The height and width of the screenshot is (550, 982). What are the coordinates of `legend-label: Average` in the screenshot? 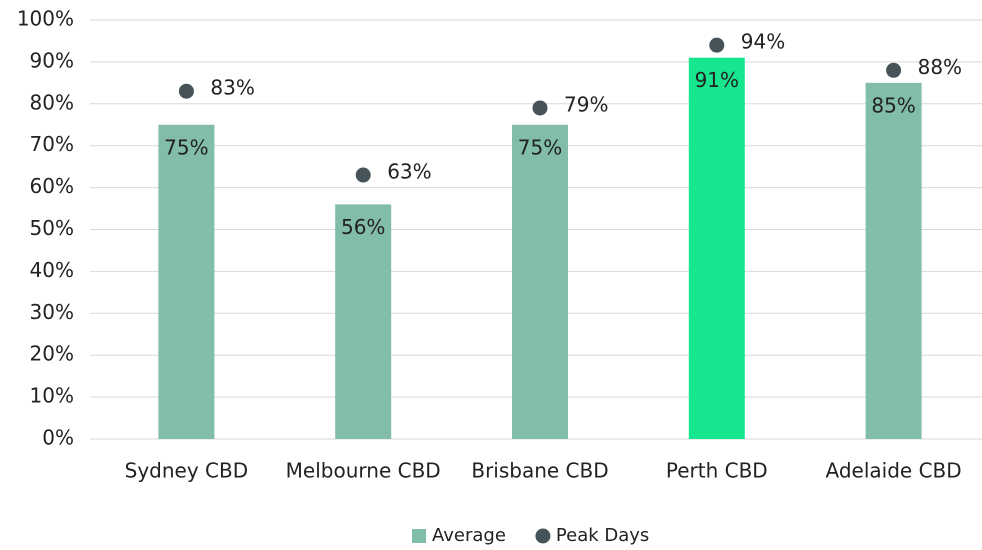 It's located at (469, 535).